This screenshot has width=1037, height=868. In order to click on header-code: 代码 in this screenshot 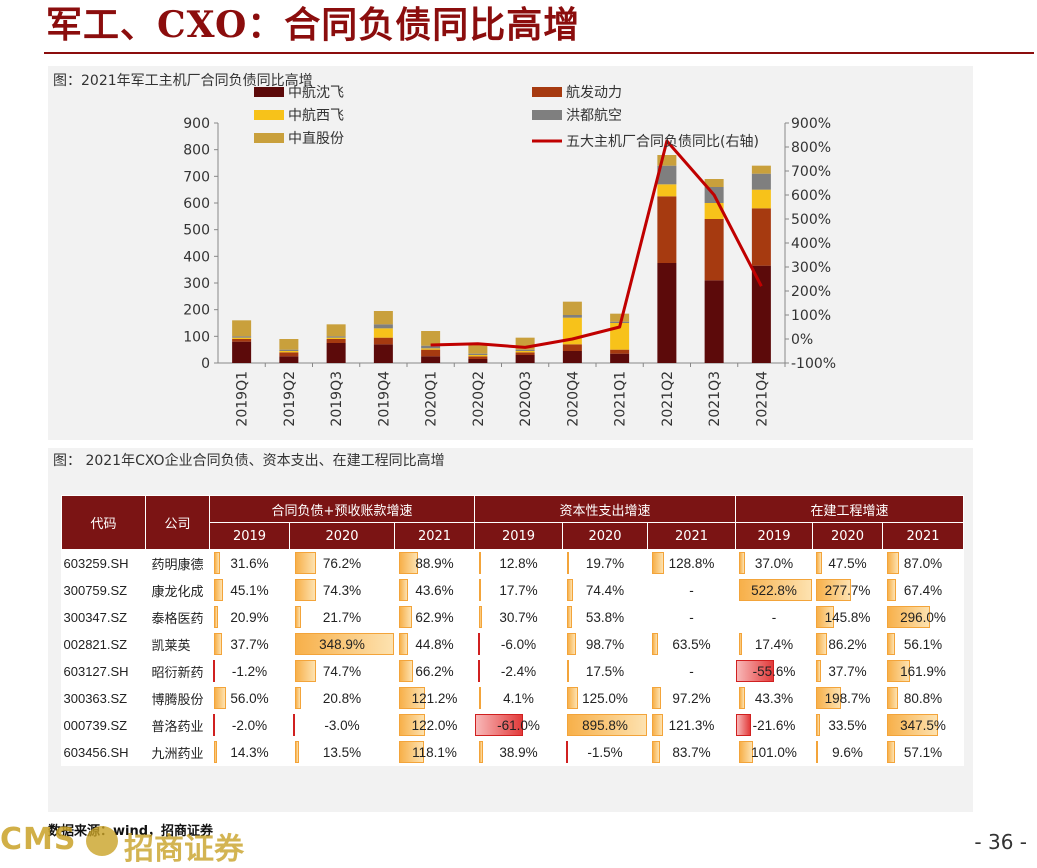, I will do `click(103, 522)`.